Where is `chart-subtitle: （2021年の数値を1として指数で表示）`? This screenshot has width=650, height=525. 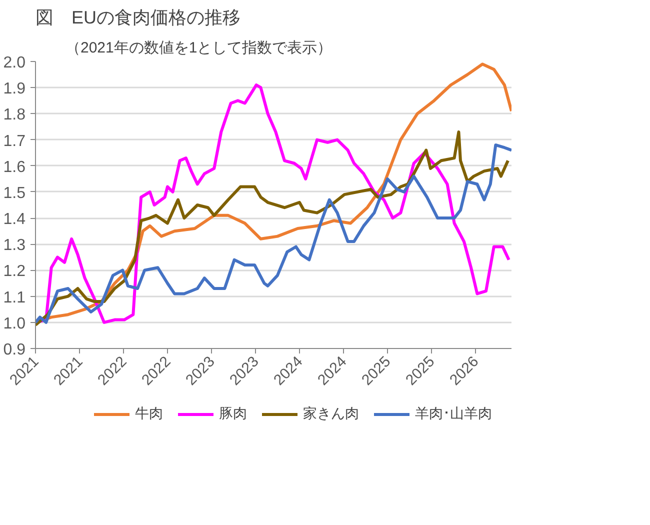
chart-subtitle: （2021年の数値を1として指数で表示） is located at coordinates (199, 48).